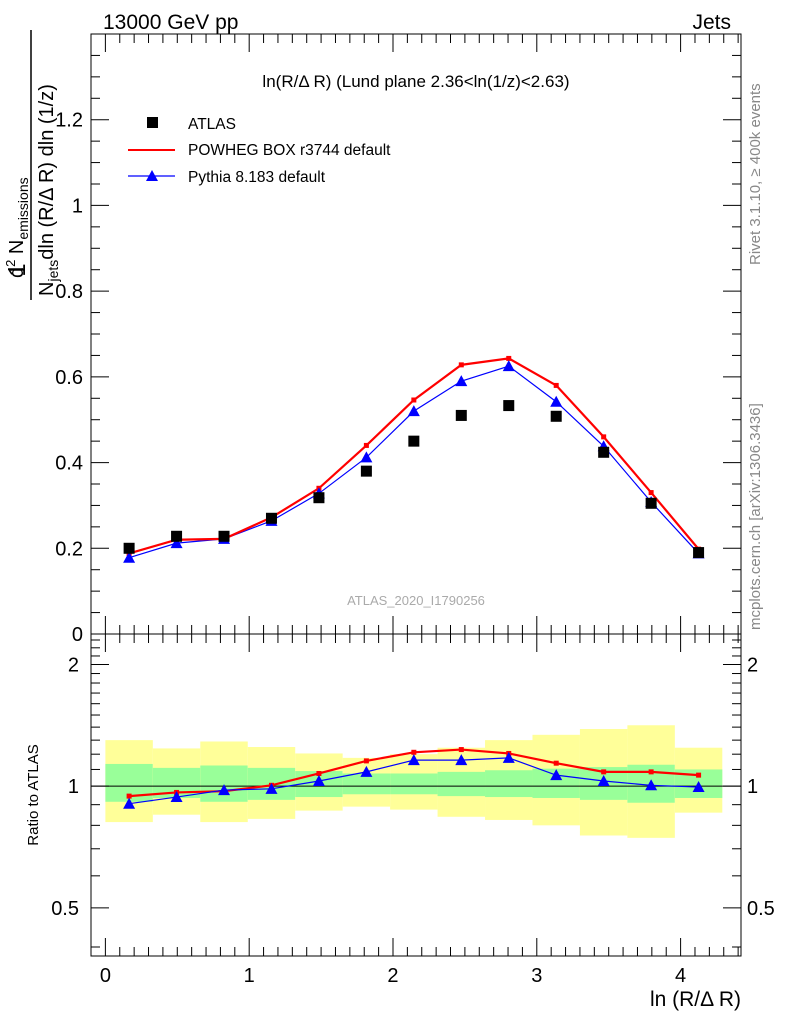 This screenshot has height=1024, width=786. Describe the element at coordinates (77, 206) in the screenshot. I see `main-y-tick-label: 1` at that location.